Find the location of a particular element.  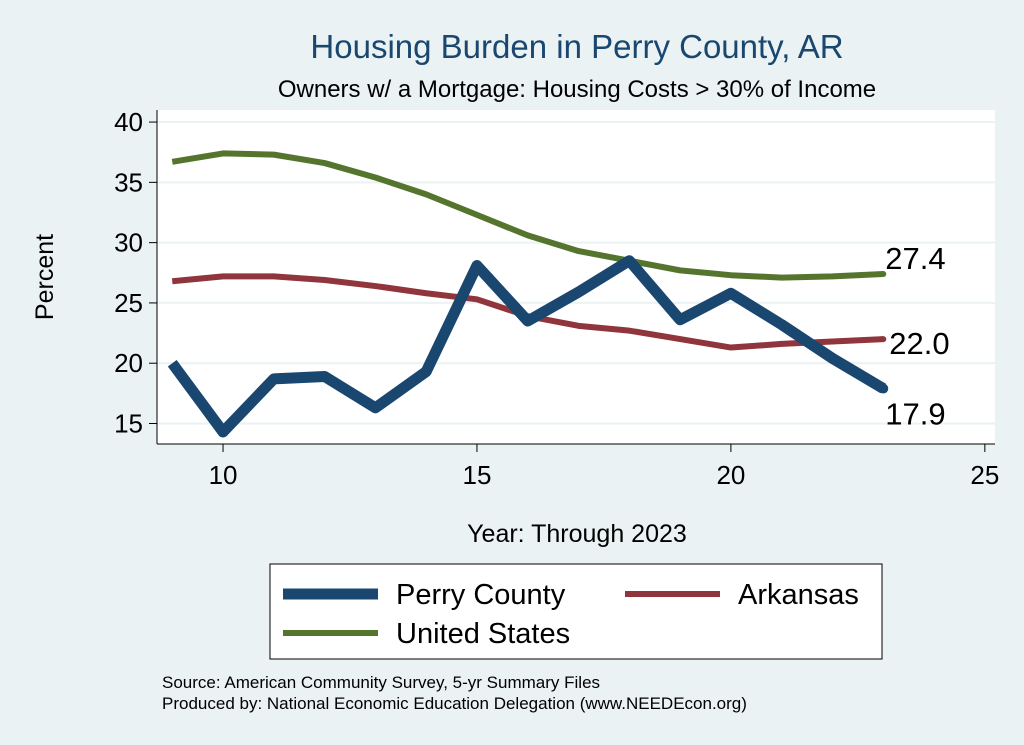

y-tick-label-20: 20 is located at coordinates (128, 363).